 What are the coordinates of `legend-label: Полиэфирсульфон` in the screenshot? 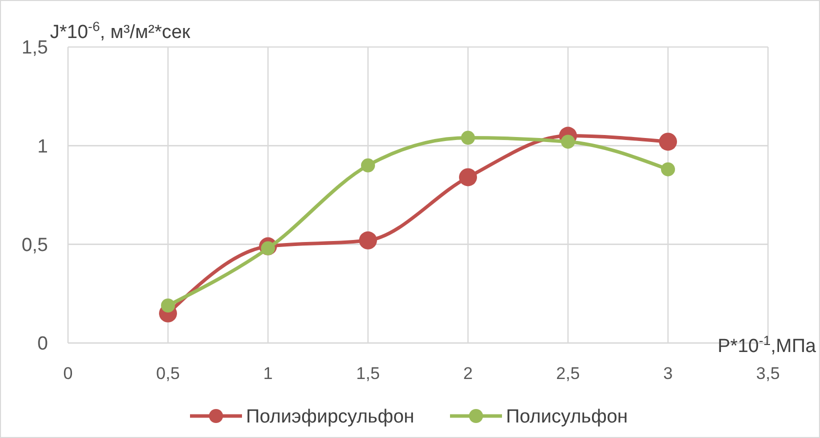 It's located at (330, 417).